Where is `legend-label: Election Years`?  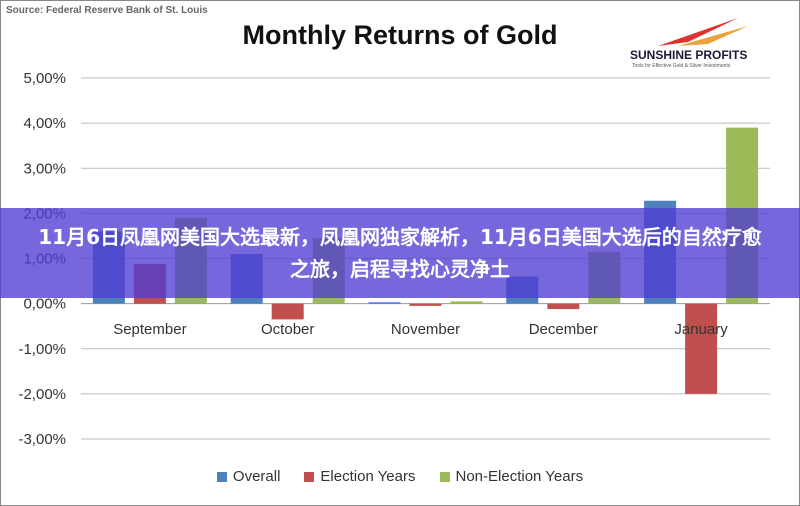 legend-label: Election Years is located at coordinates (368, 476).